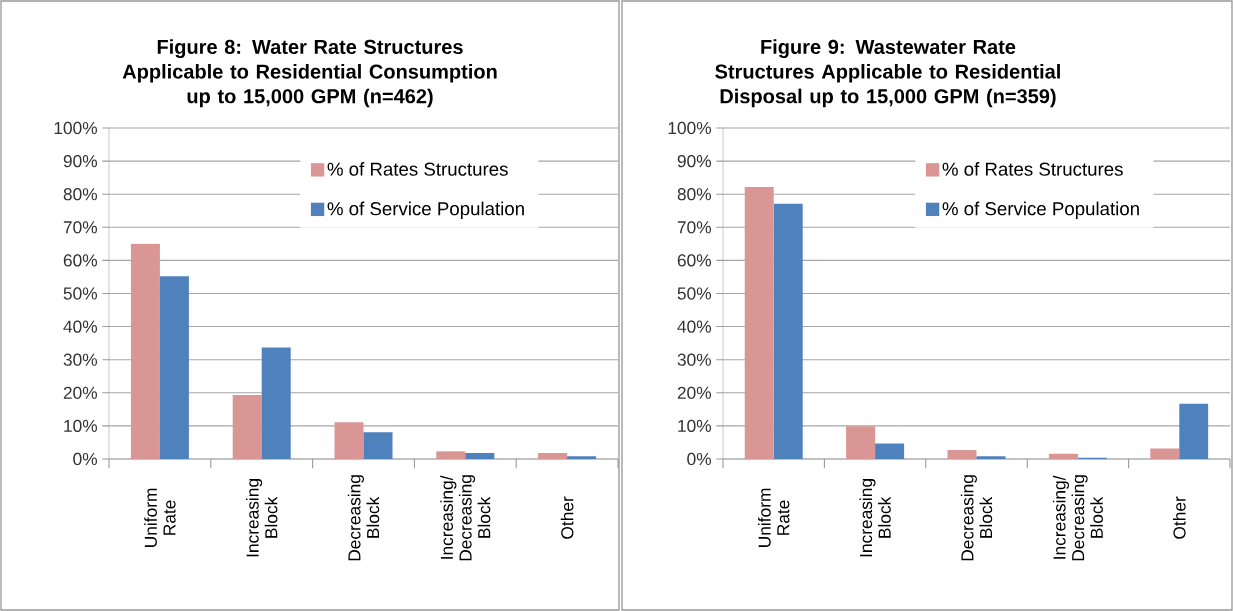  I want to click on chart-title: Figure 9: Wastewater Rate Structures Applicable to Residential Disposal up to 15,000 GPM (n=359), so click(887, 73).